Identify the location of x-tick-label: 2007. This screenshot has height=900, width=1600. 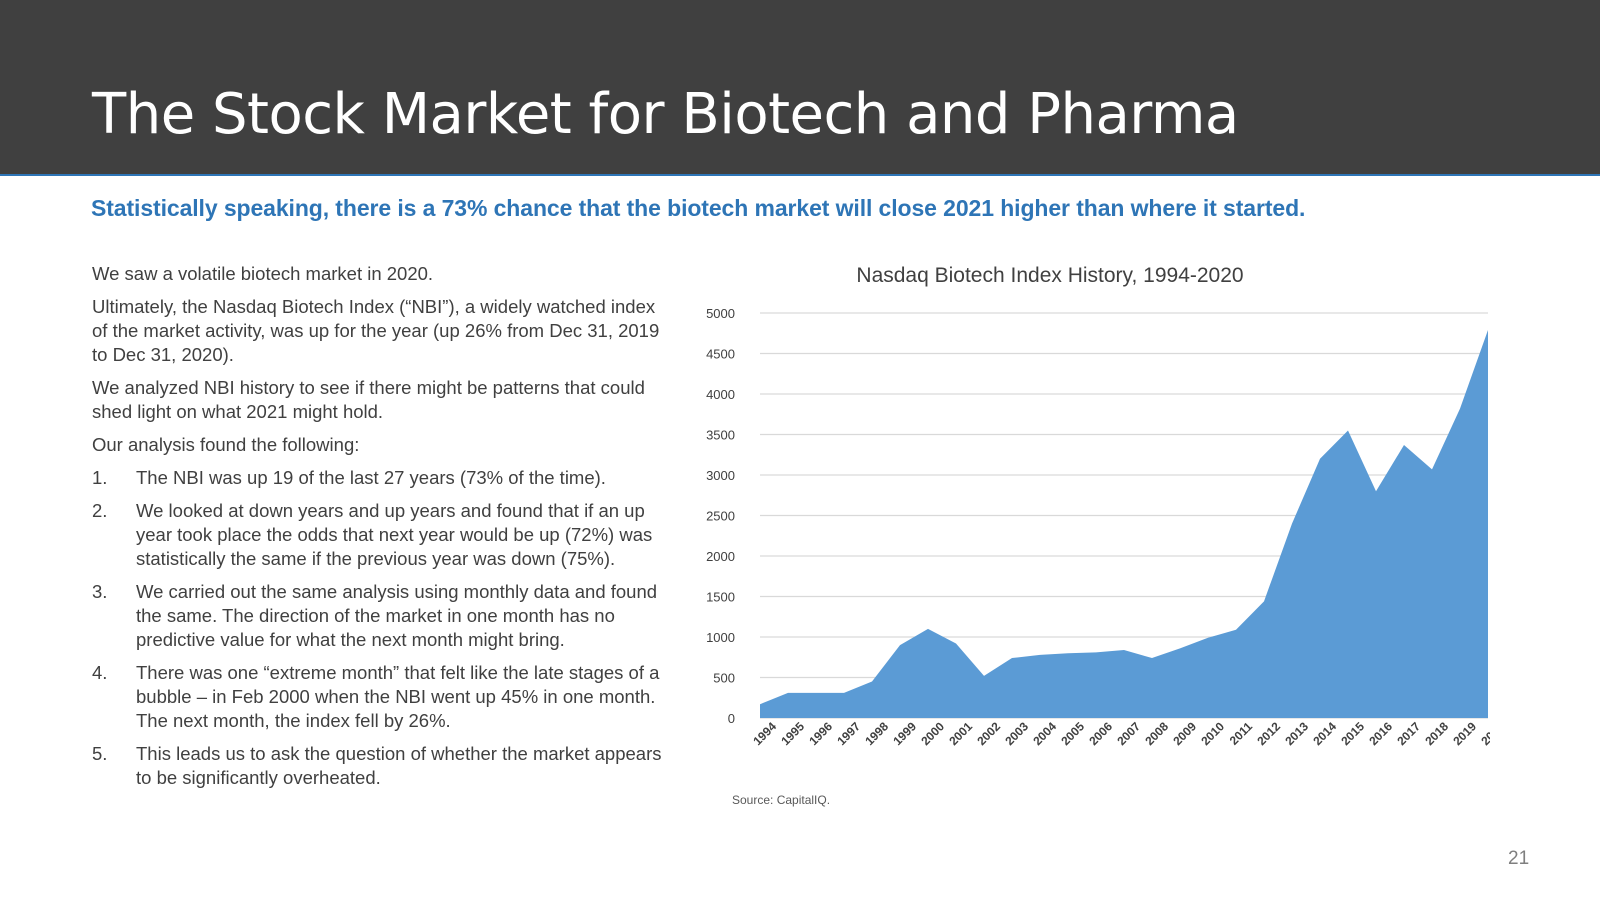
(1128, 733).